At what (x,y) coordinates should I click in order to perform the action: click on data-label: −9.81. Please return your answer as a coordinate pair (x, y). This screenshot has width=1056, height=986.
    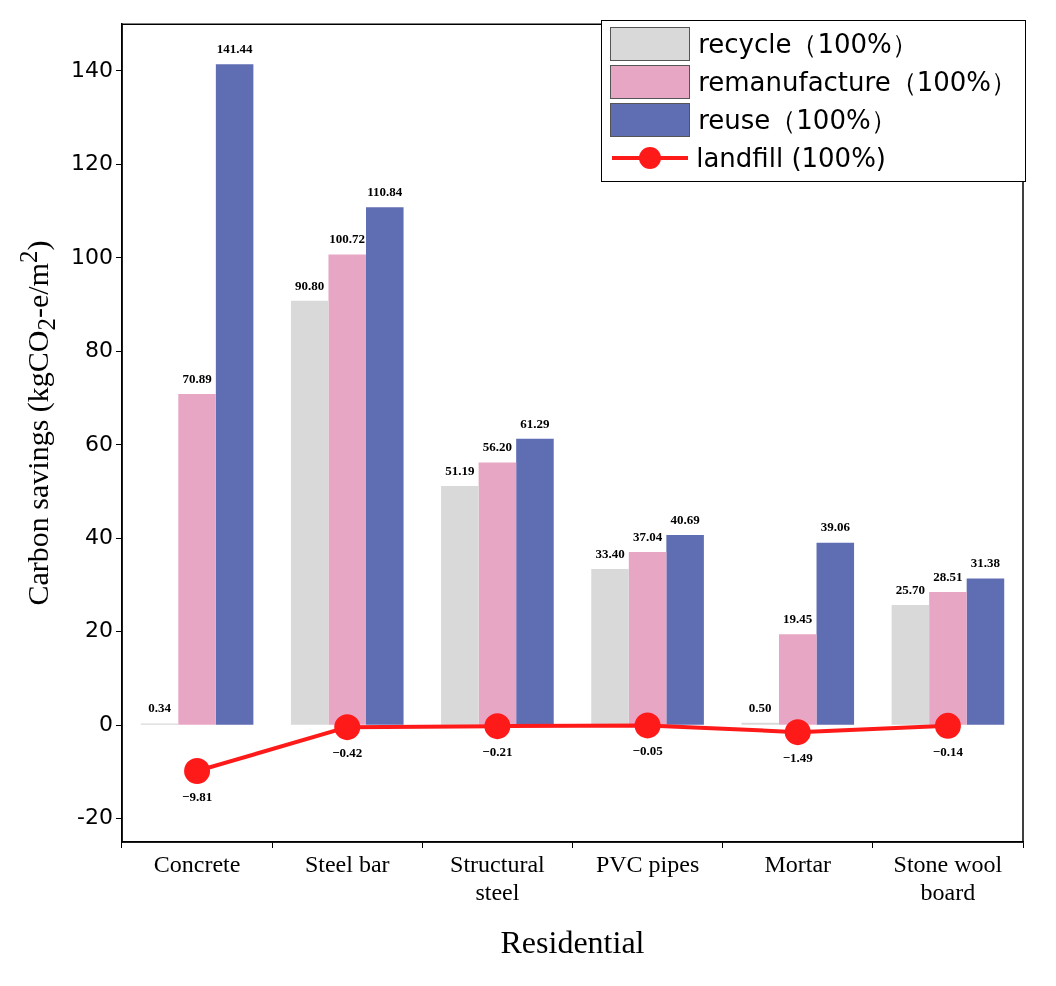
    Looking at the image, I should click on (197, 796).